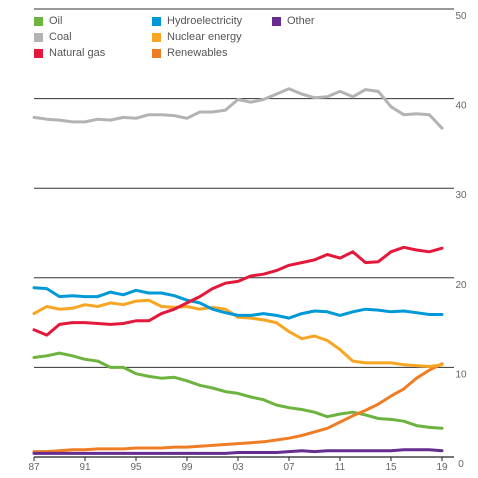  I want to click on x-tick-label-07: 07, so click(289, 467).